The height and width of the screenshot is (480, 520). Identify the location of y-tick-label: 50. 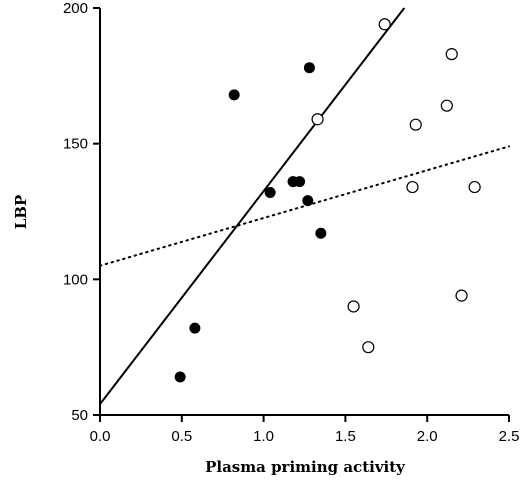
(79, 415).